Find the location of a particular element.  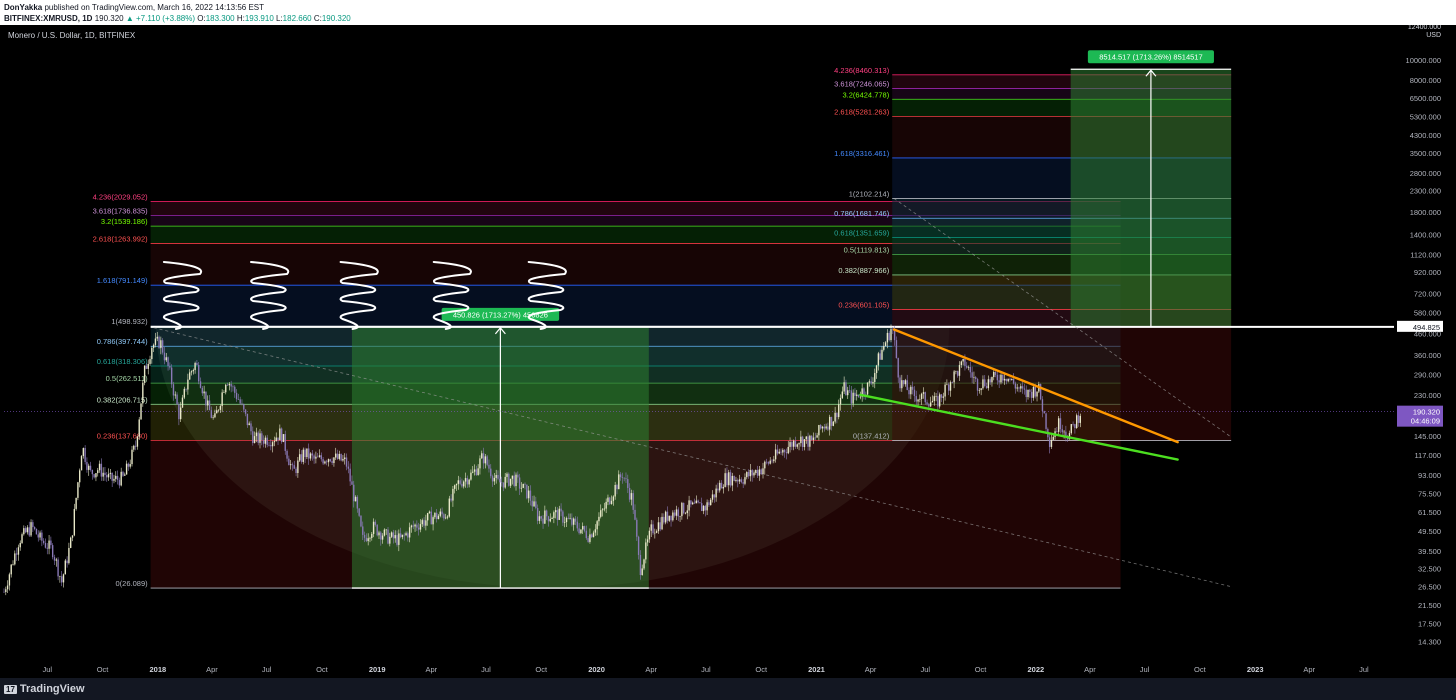

measure-label: 450.826 (1713.27%) 450826 is located at coordinates (500, 314).